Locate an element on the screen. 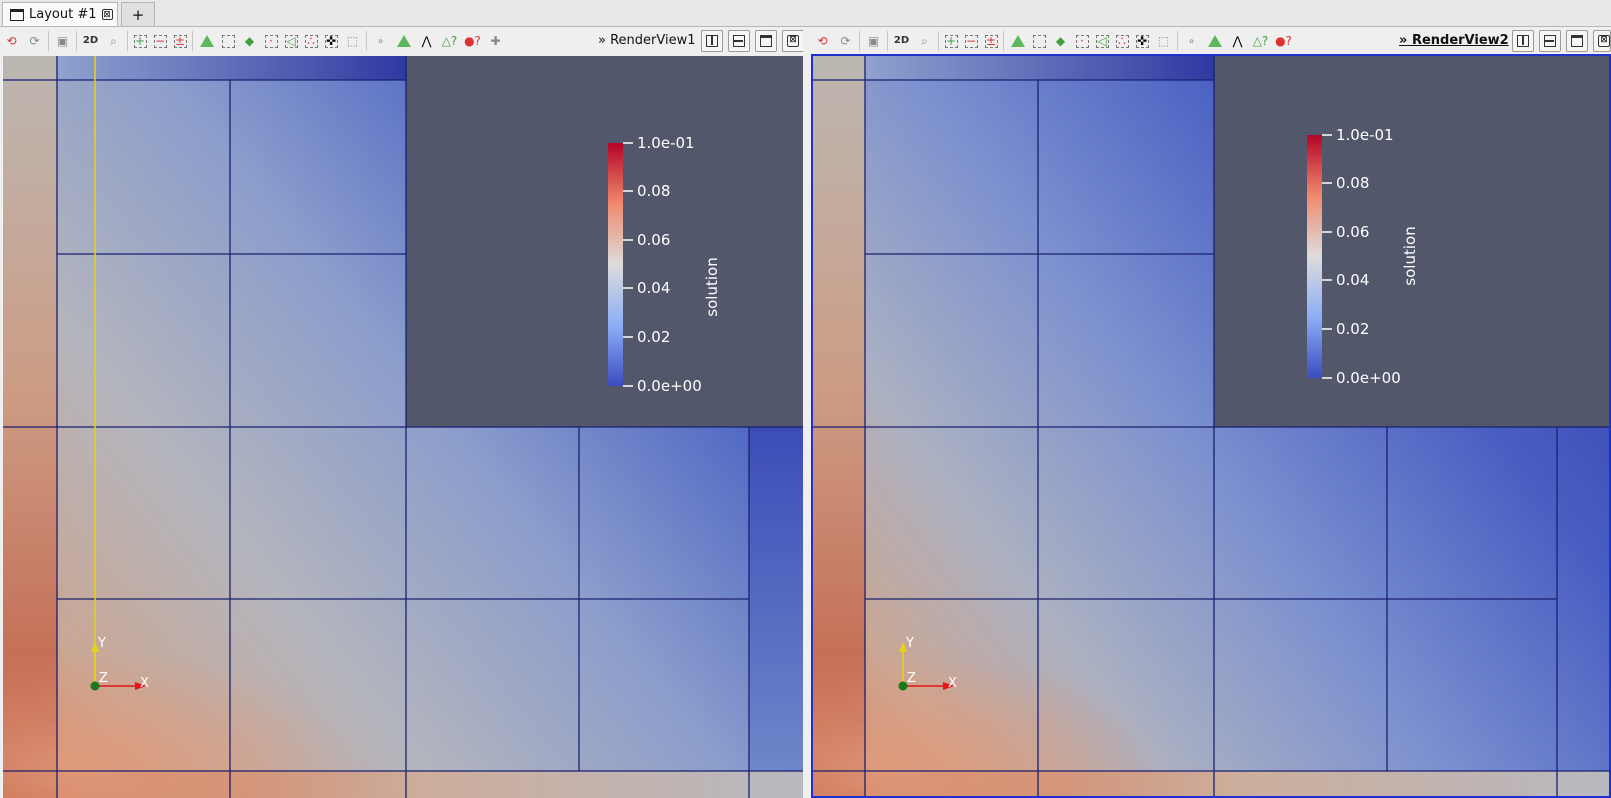  close-layout-tab-icon: ⊠ is located at coordinates (107, 14).